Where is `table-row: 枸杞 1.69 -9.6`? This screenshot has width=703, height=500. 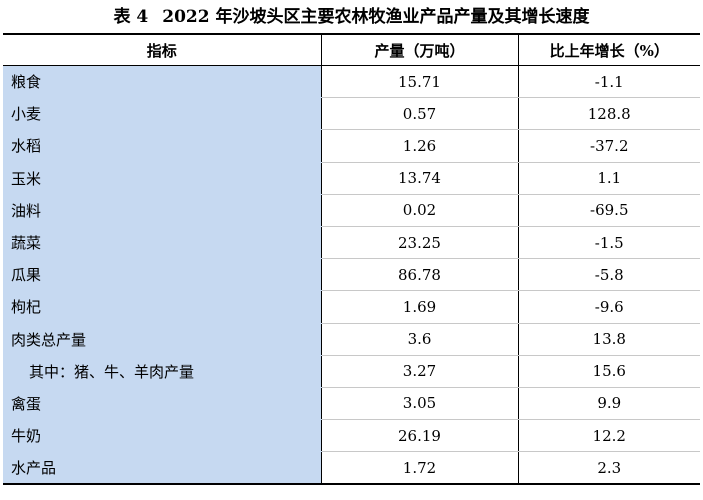
table-row: 枸杞 1.69 -9.6 is located at coordinates (351, 307).